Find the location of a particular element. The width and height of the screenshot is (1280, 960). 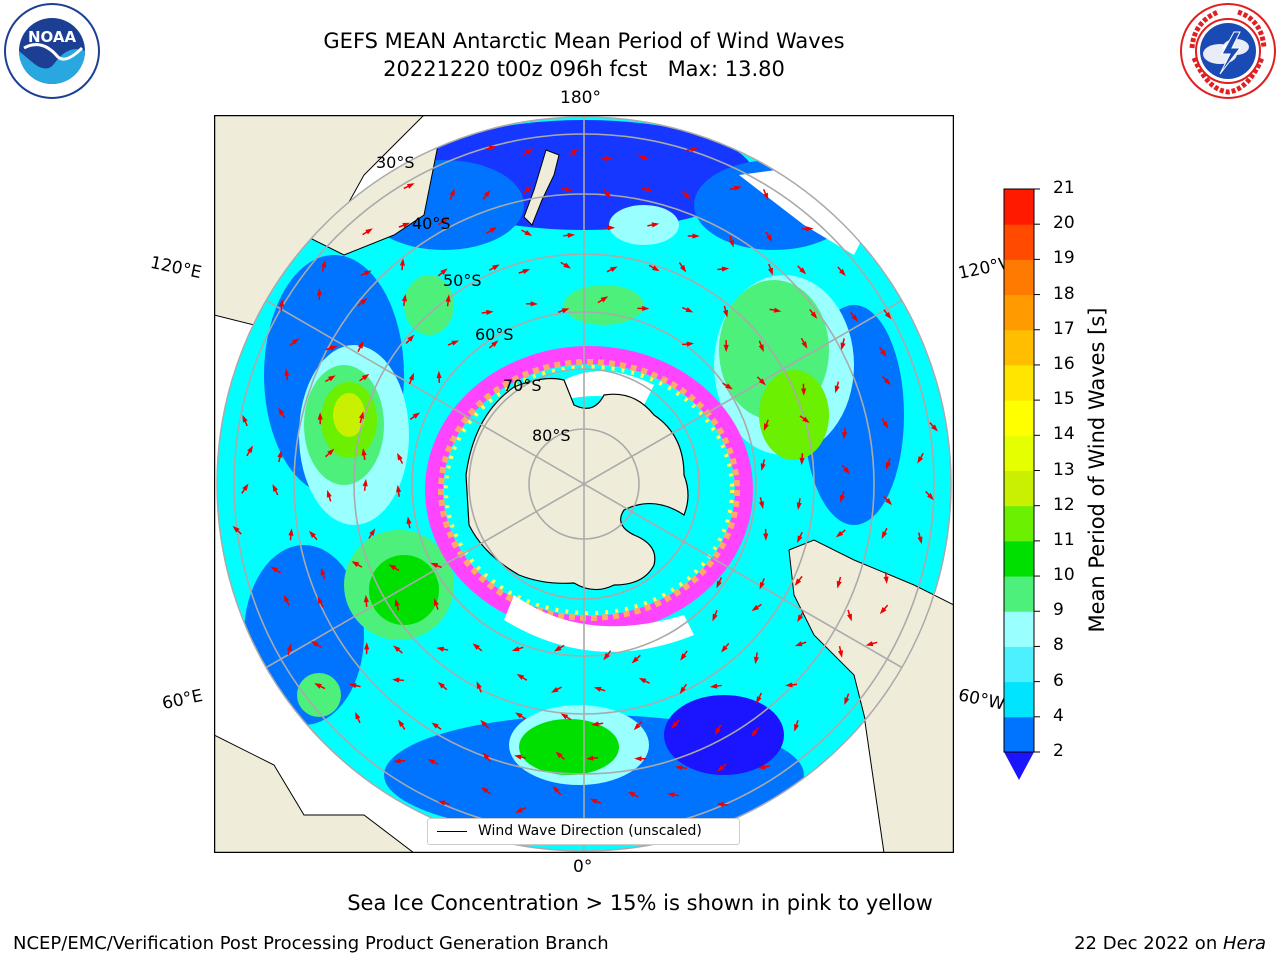

noaa-logo-text: NOAA is located at coordinates (52, 37).